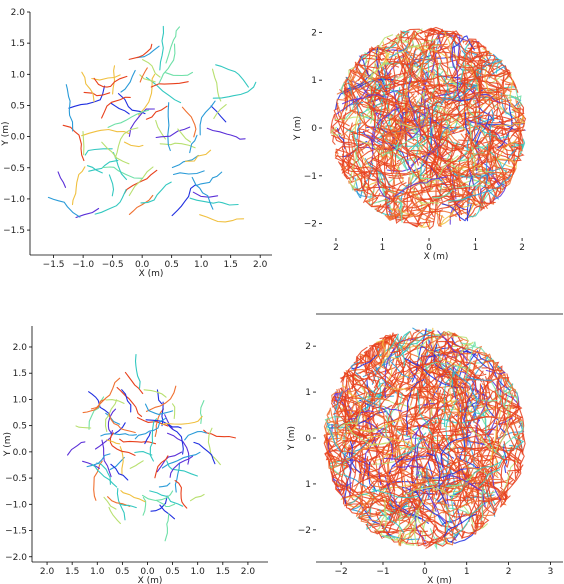 This screenshot has width=564, height=584. What do you see at coordinates (383, 248) in the screenshot?
I see `x-tick-label: 1` at bounding box center [383, 248].